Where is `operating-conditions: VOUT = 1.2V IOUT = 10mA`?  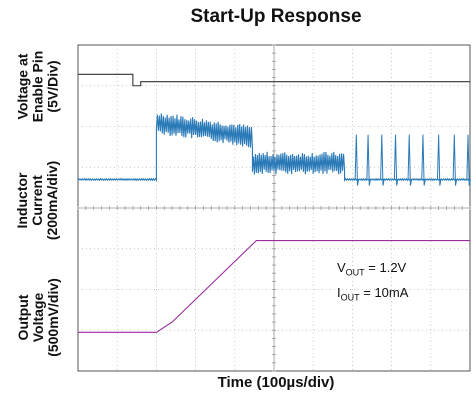 operating-conditions: VOUT = 1.2V IOUT = 10mA is located at coordinates (372, 282).